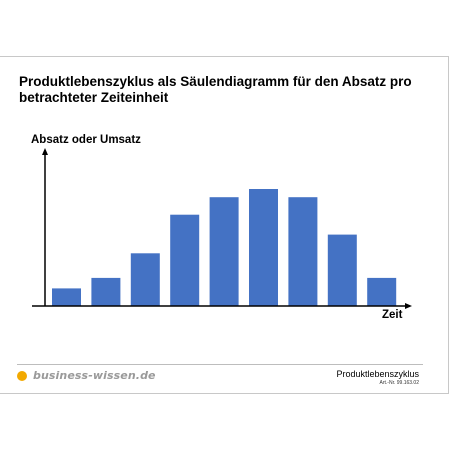 The image size is (450, 450). I want to click on chart-title-line-2: betrachteter Zeiteinheit, so click(94, 97).